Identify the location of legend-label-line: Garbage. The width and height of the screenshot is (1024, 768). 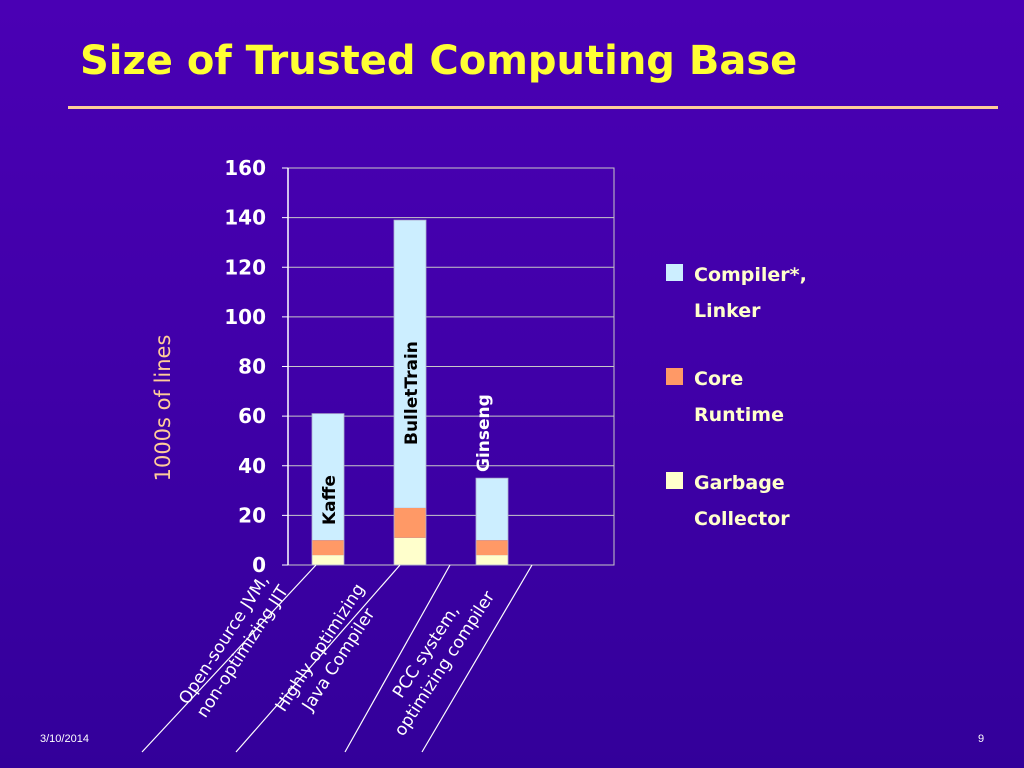
(739, 483).